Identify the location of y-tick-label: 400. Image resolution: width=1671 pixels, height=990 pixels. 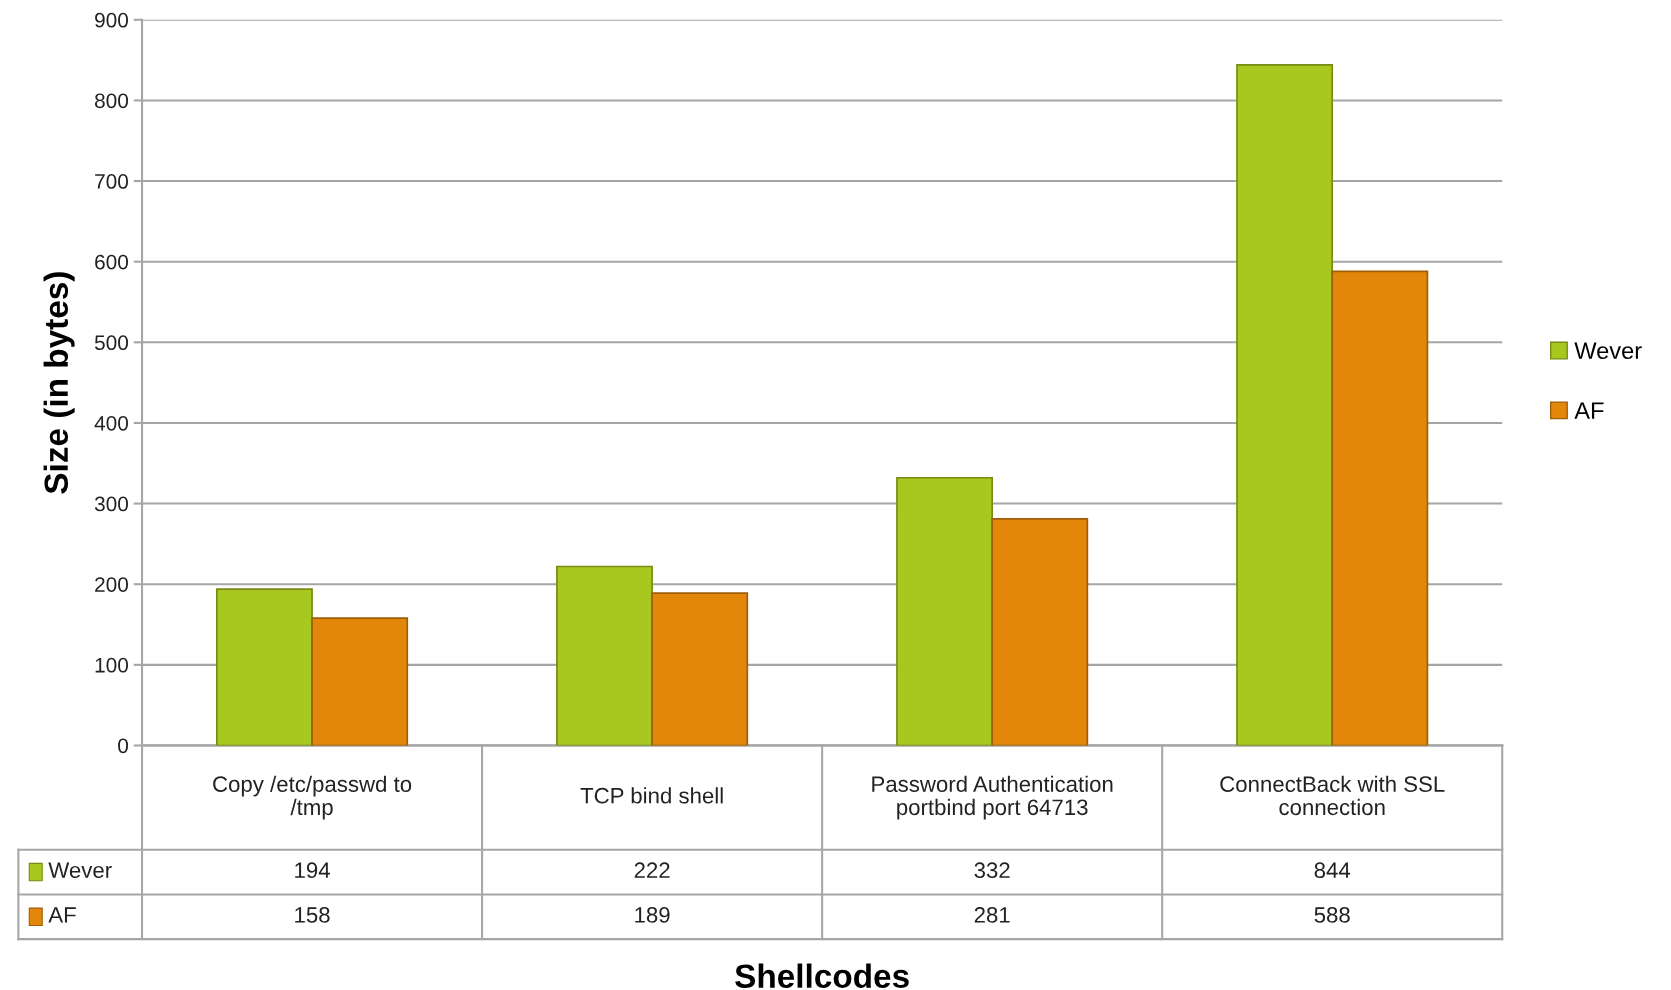
(111, 423).